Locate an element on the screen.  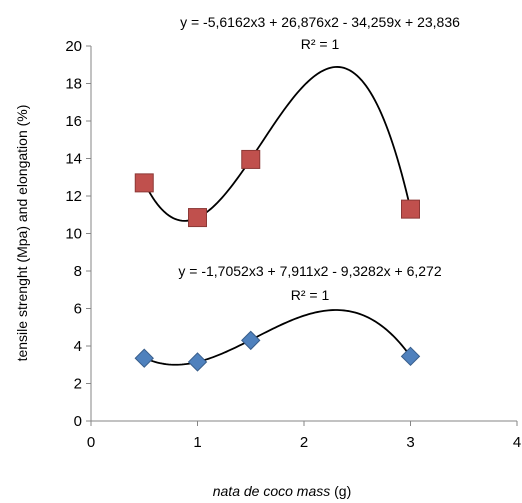
r2-label-series-2: R² = 1 is located at coordinates (310, 295).